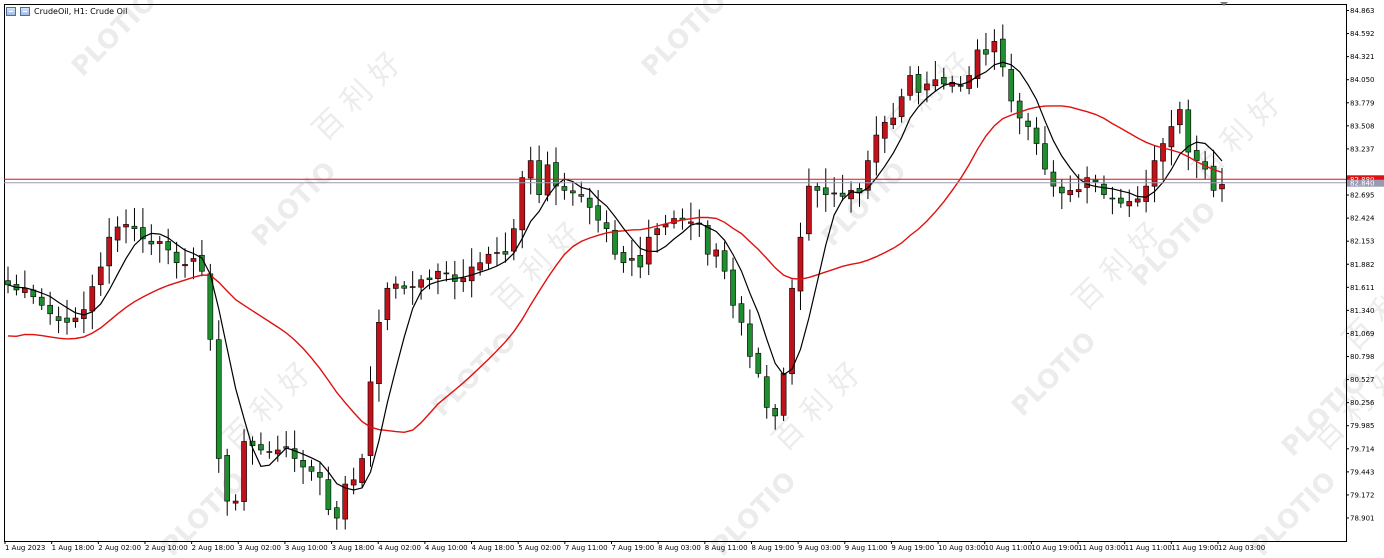 Image resolution: width=1384 pixels, height=558 pixels. Describe the element at coordinates (1101, 548) in the screenshot. I see `x-tick-label: 11 Aug 03:00` at that location.